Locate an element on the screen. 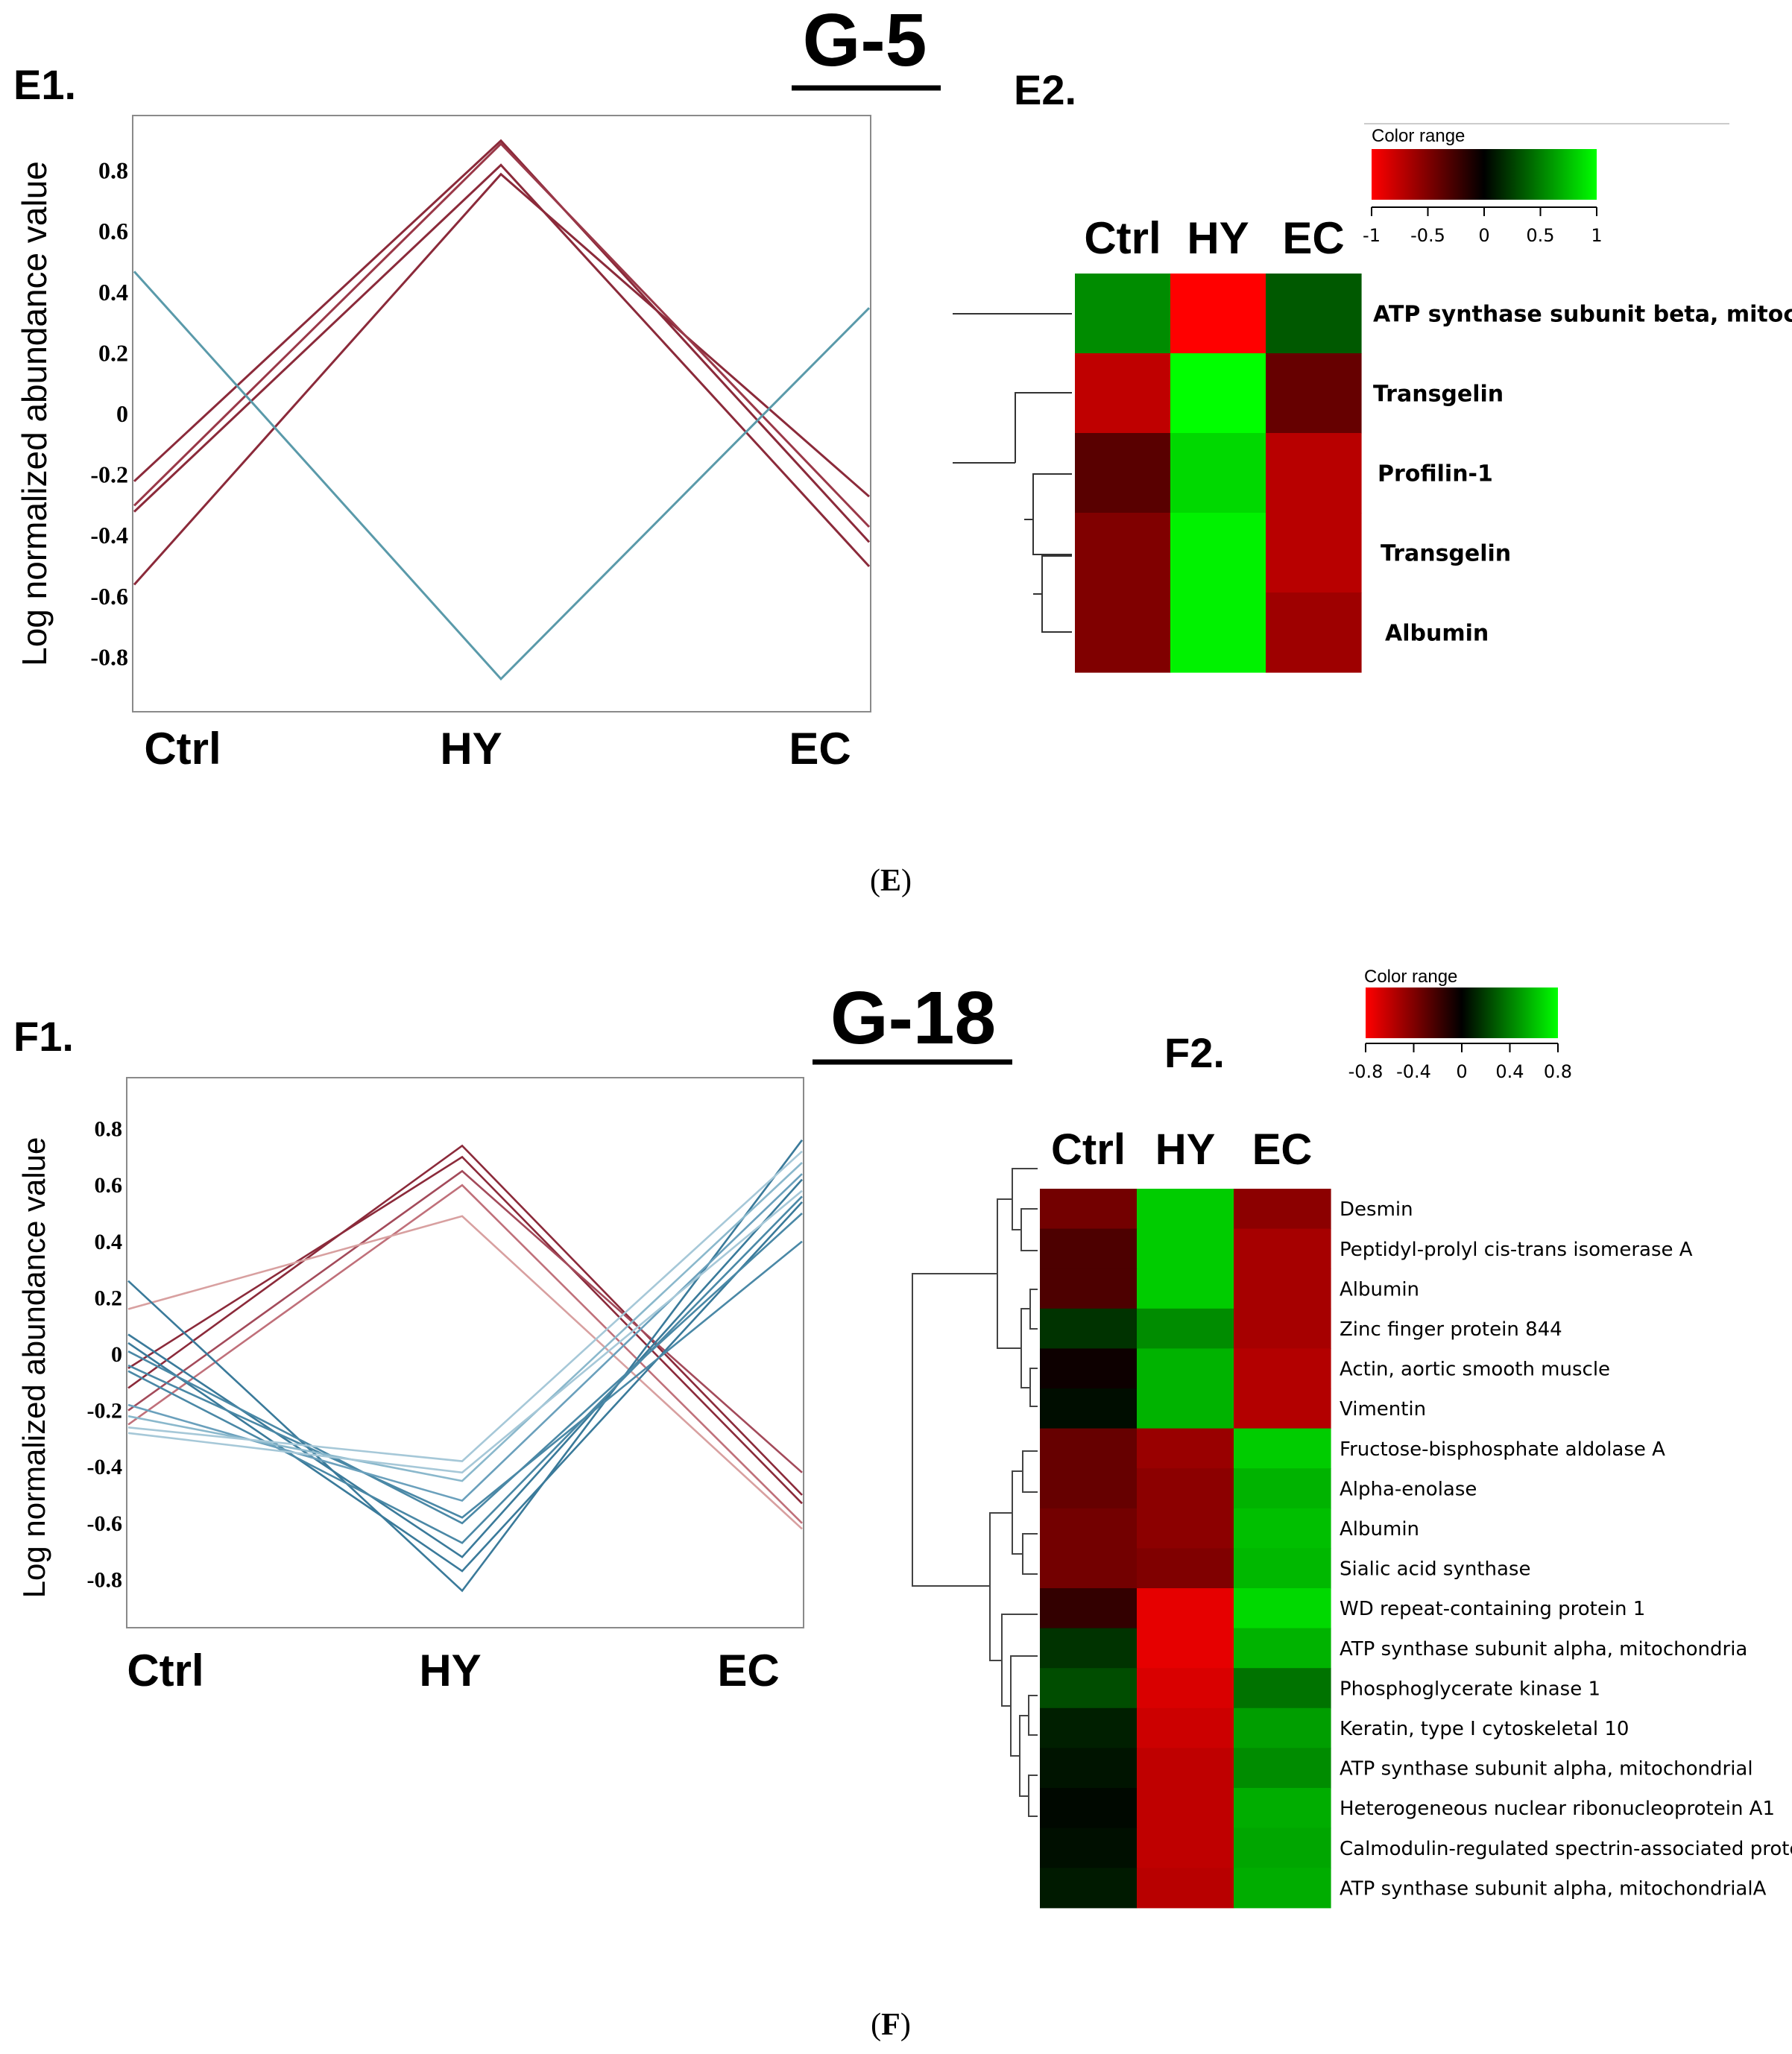  series-line-p3 is located at coordinates (501, 379).